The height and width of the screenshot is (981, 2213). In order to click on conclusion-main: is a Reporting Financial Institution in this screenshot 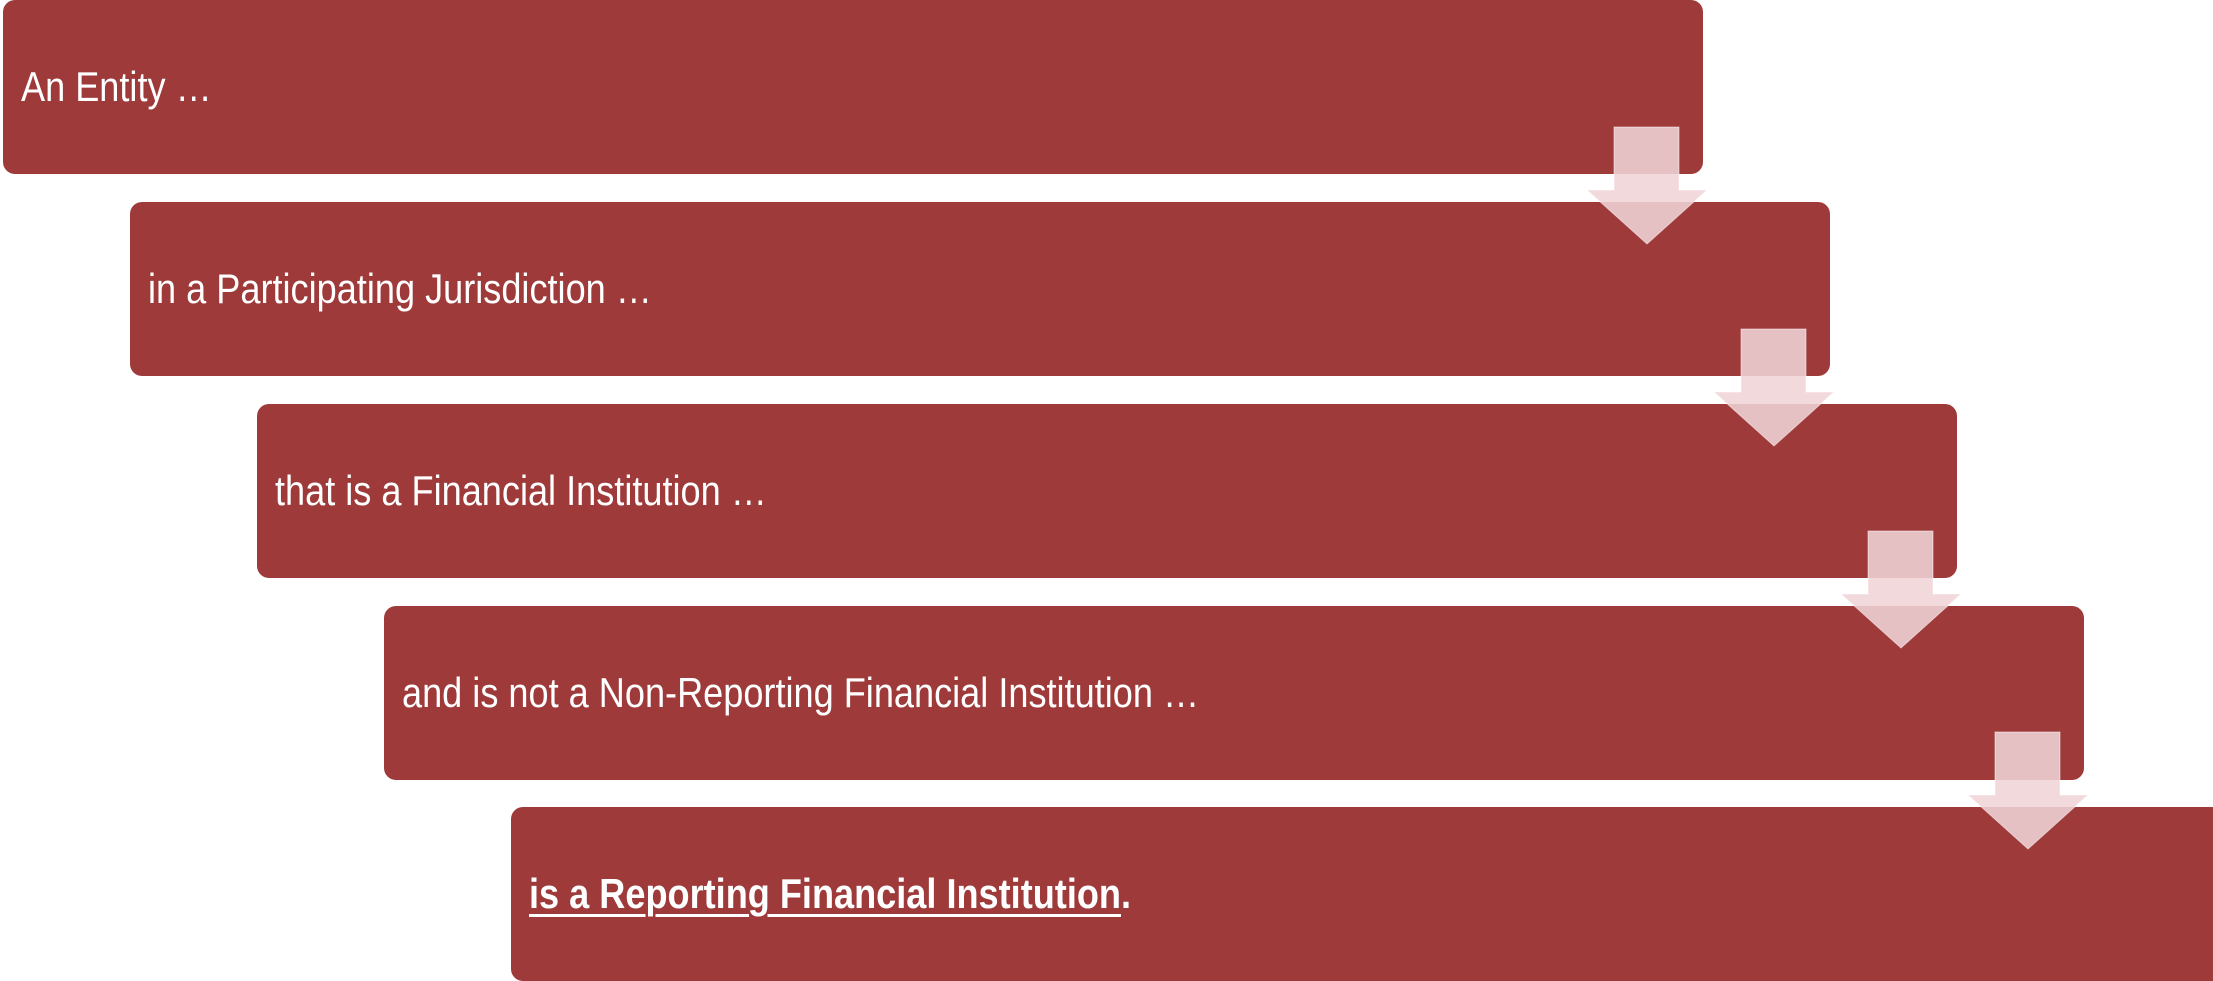, I will do `click(825, 893)`.